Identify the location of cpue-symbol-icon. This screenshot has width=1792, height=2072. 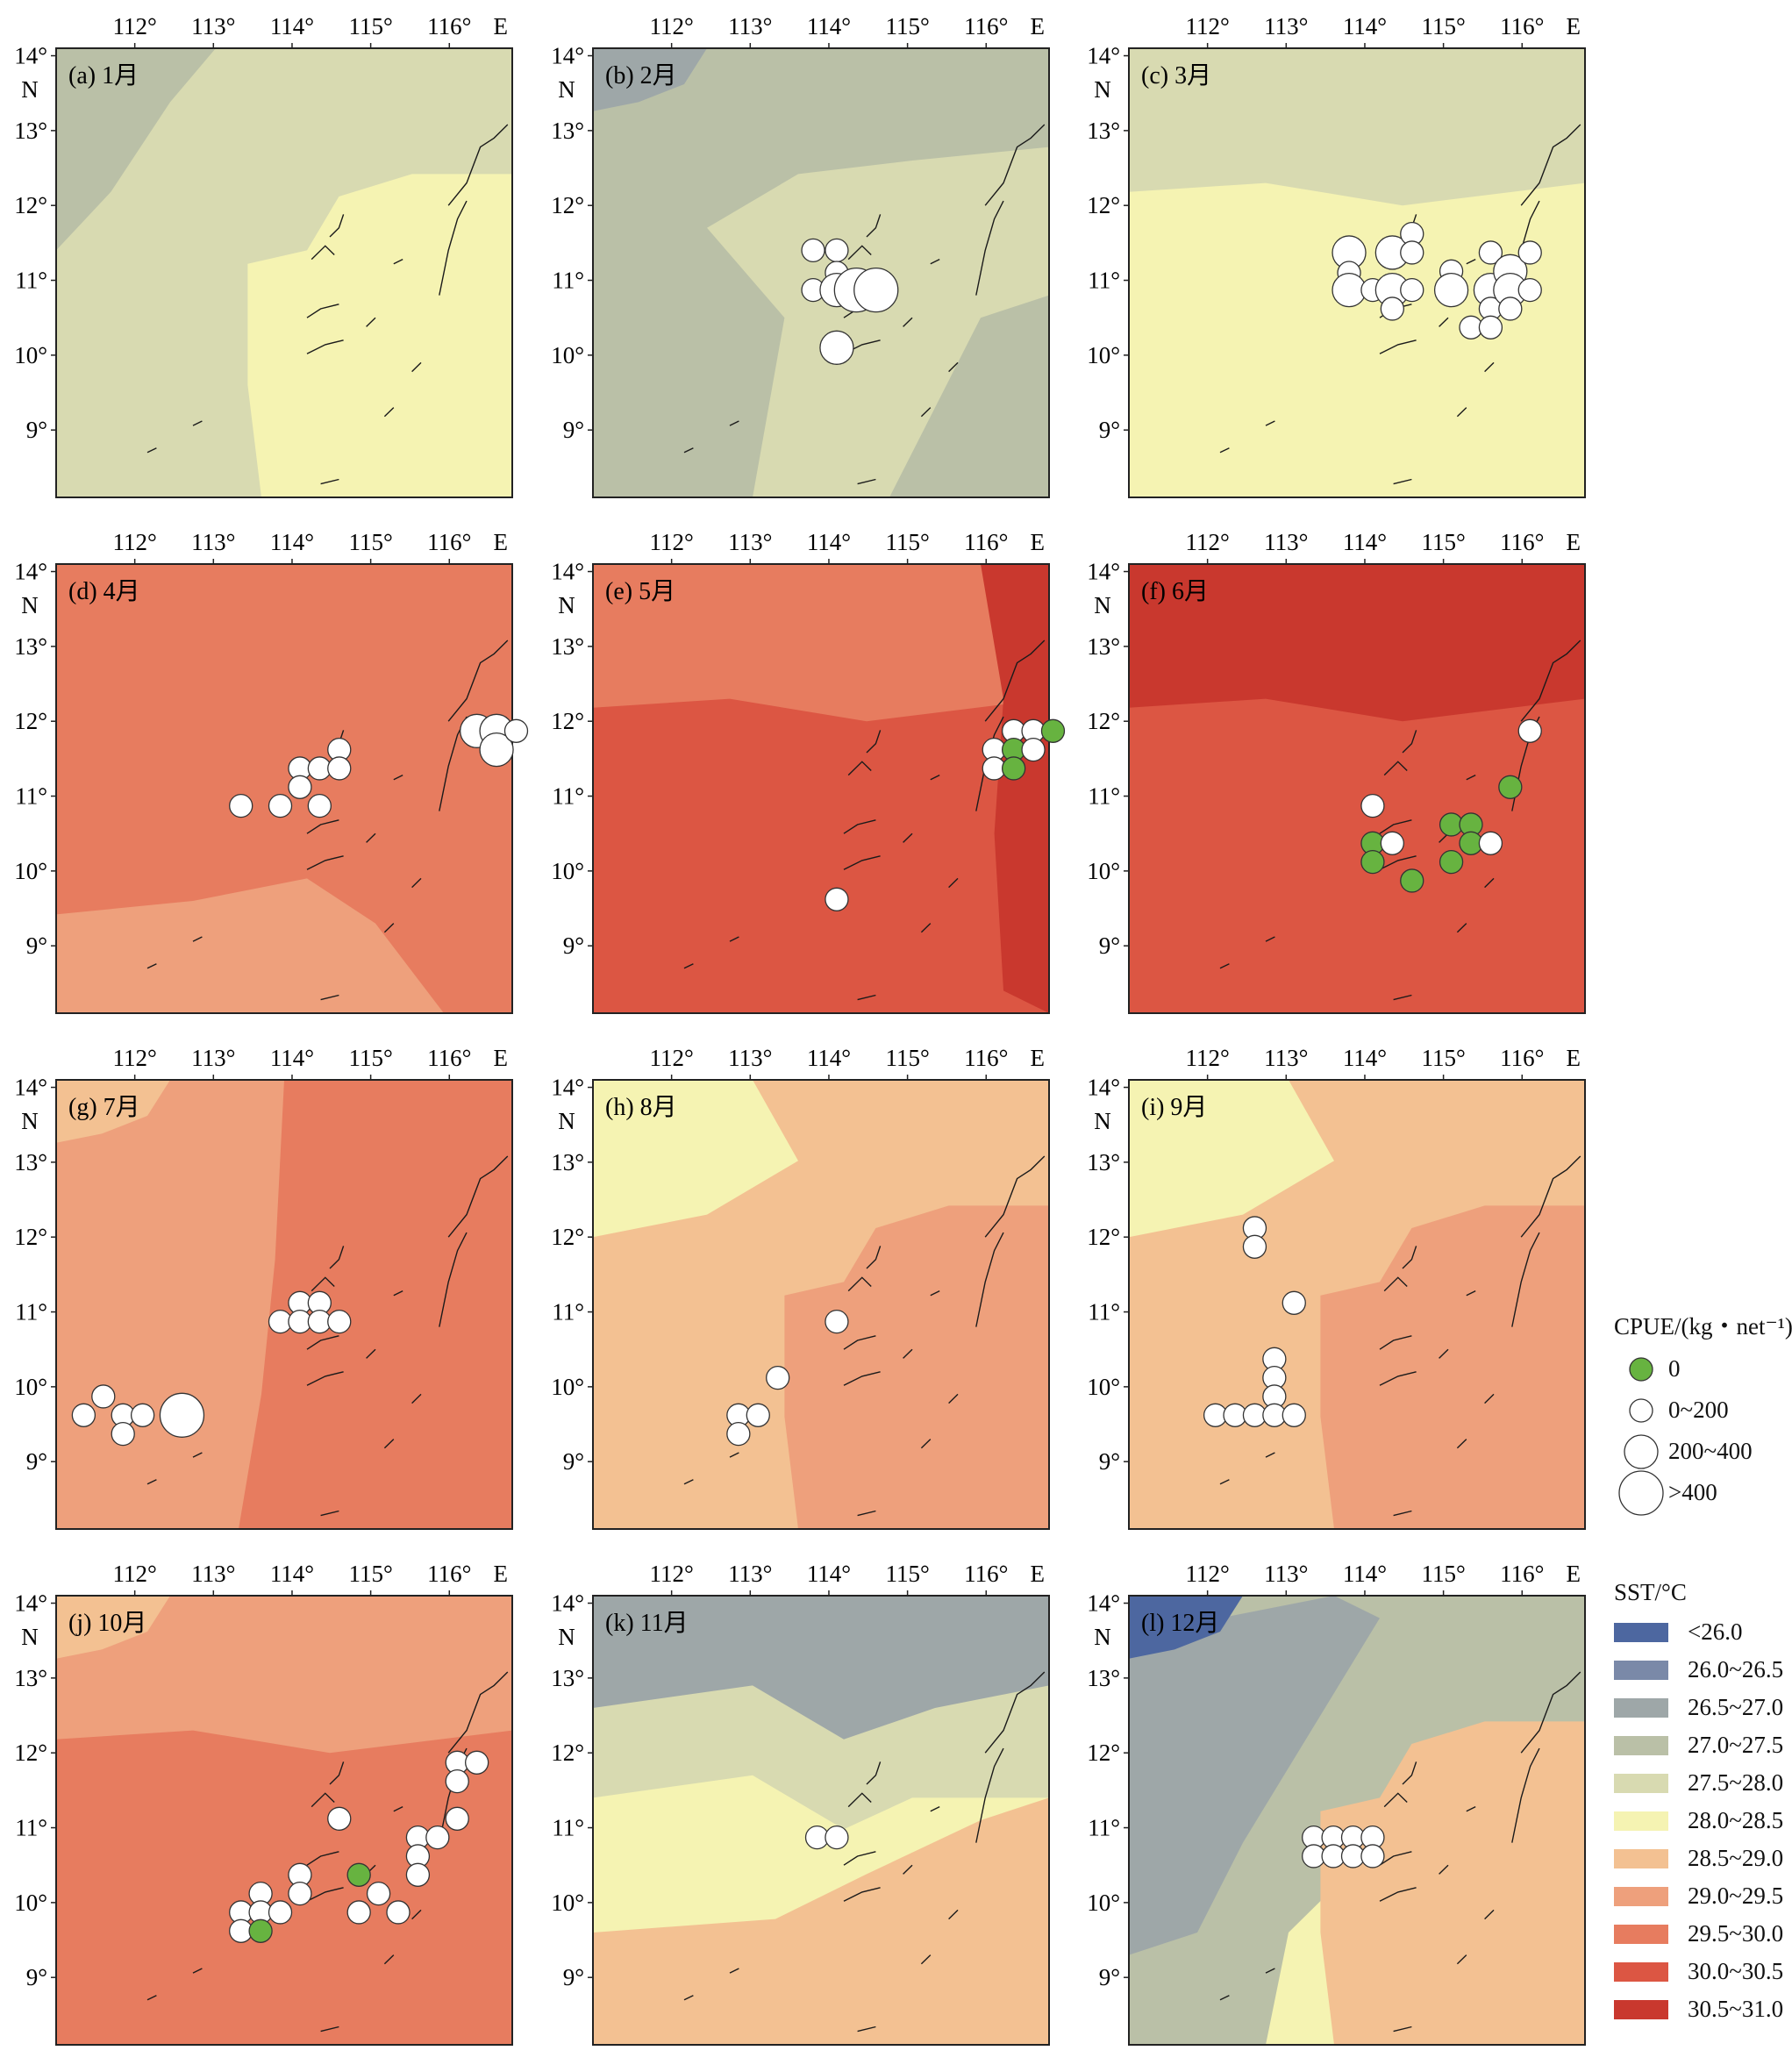
(1641, 1493).